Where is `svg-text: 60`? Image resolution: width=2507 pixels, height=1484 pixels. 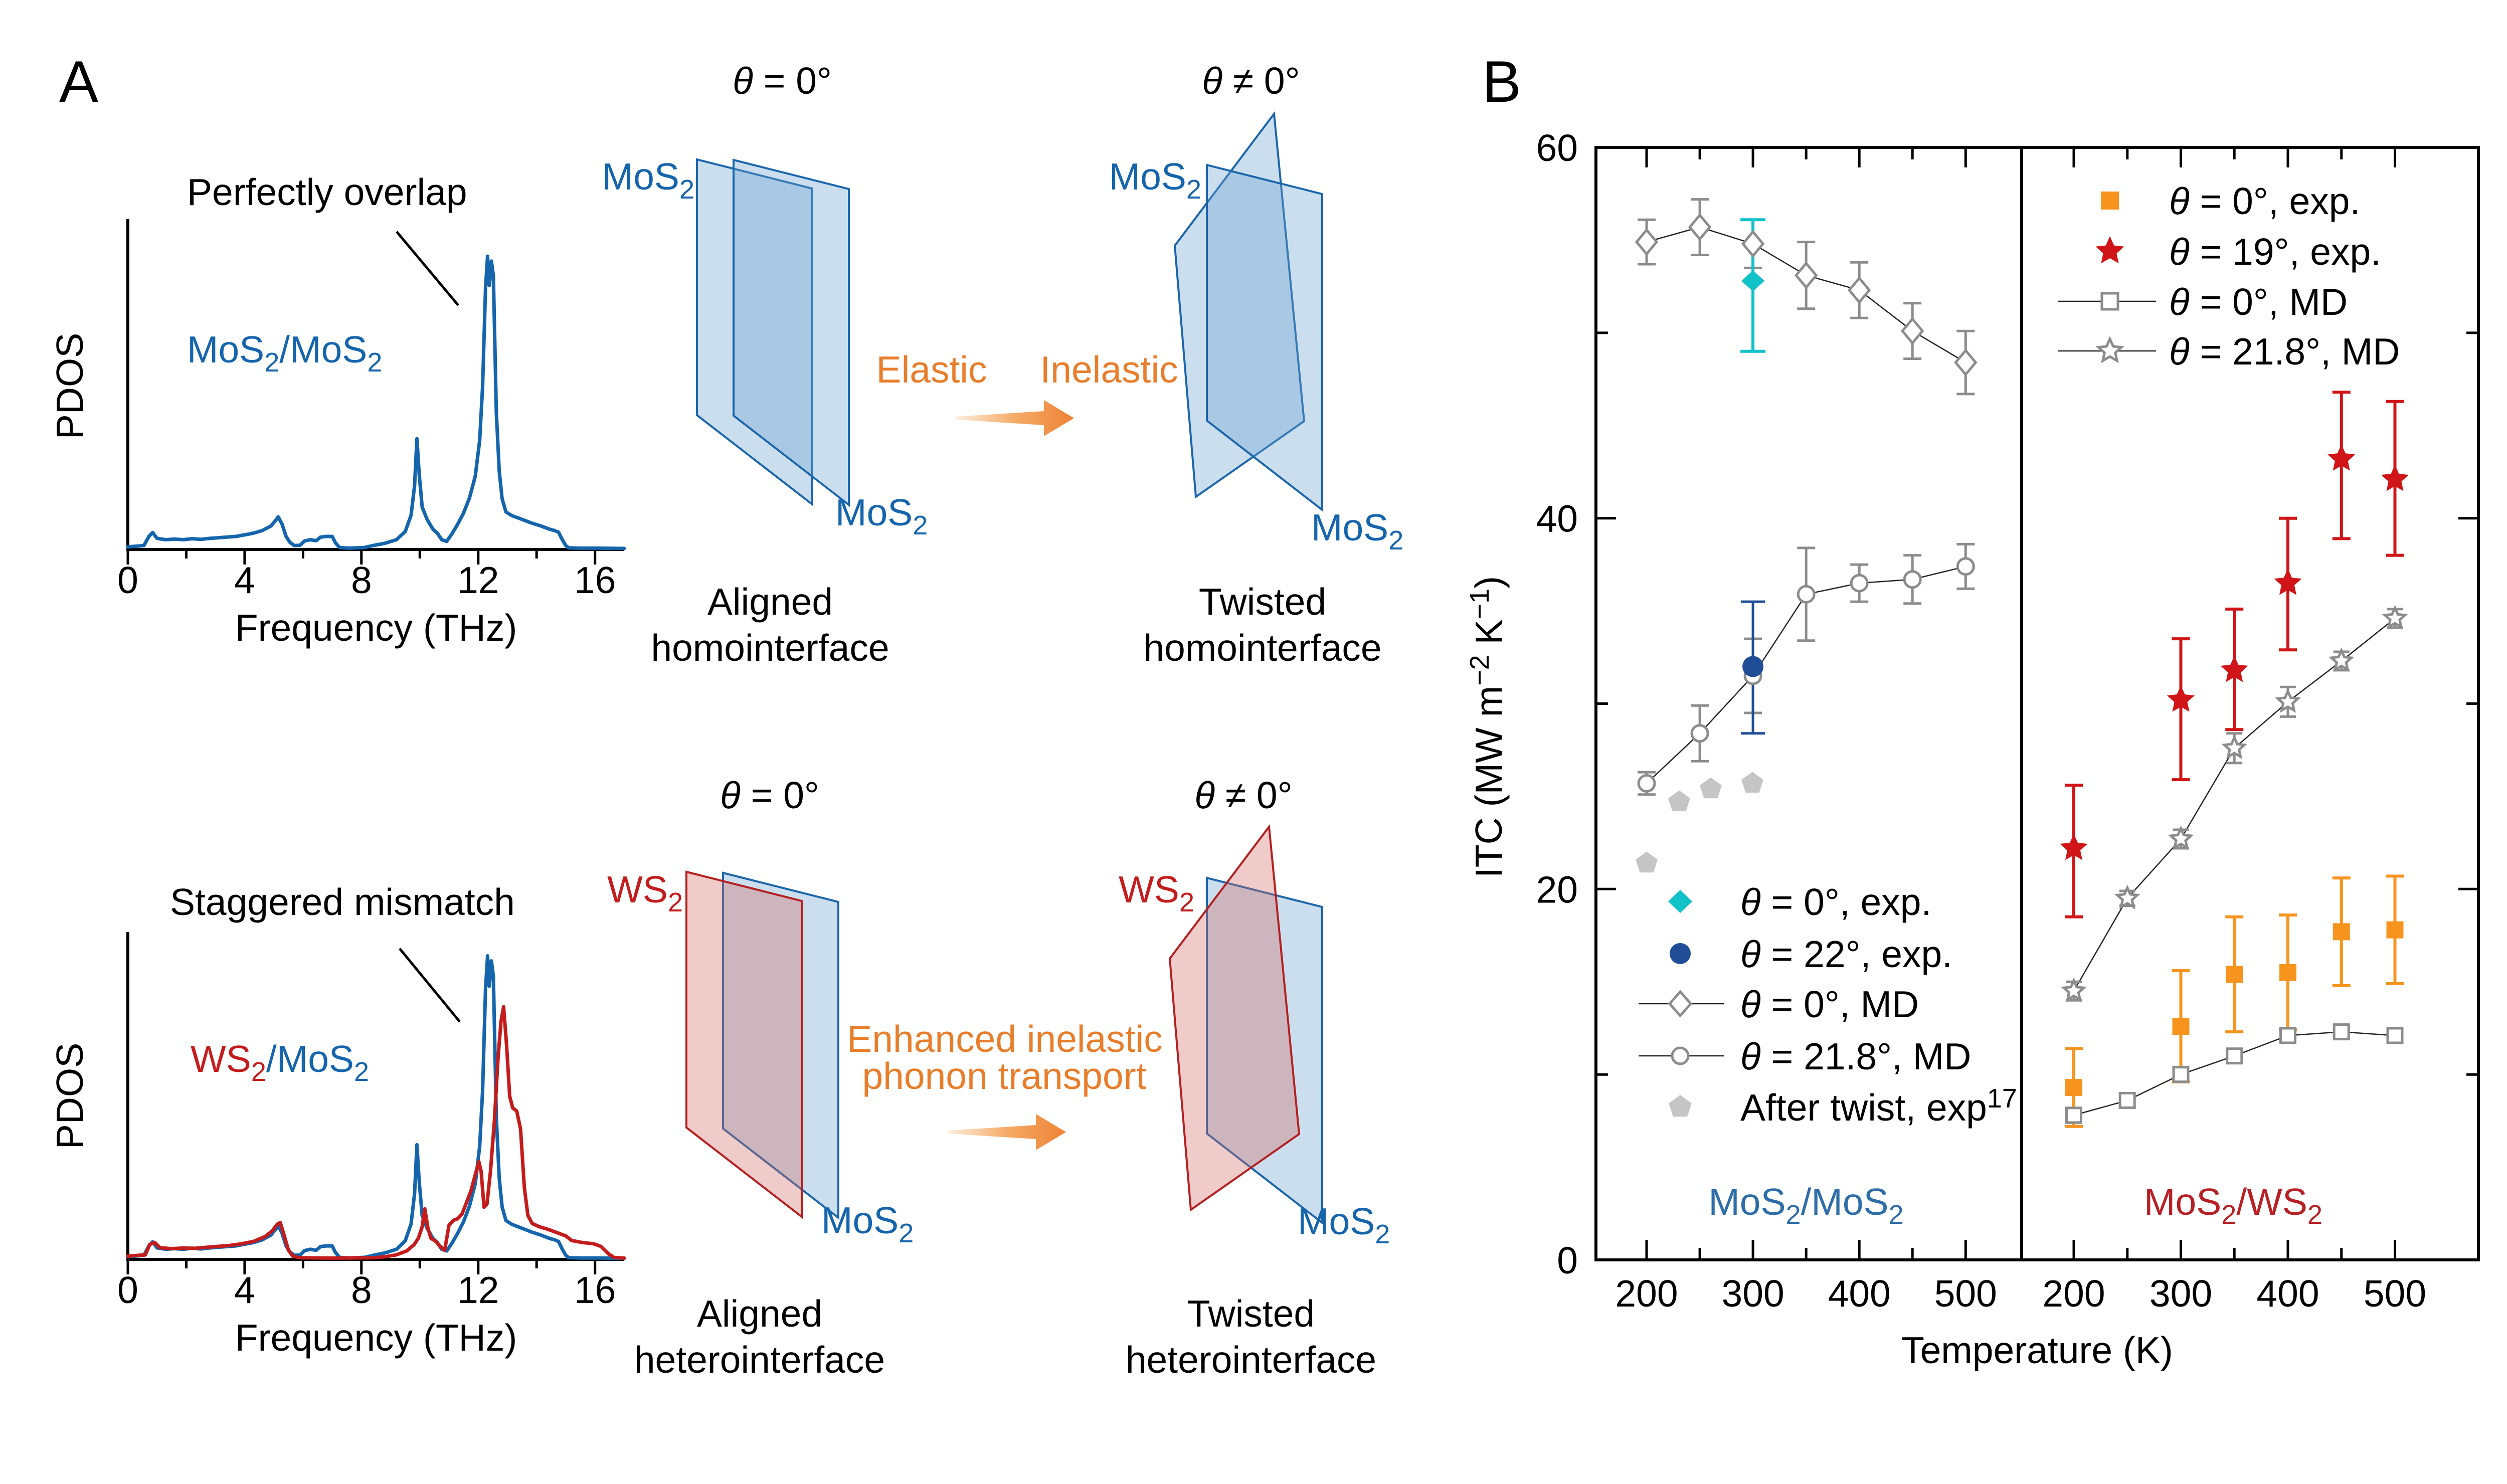 svg-text: 60 is located at coordinates (1557, 148).